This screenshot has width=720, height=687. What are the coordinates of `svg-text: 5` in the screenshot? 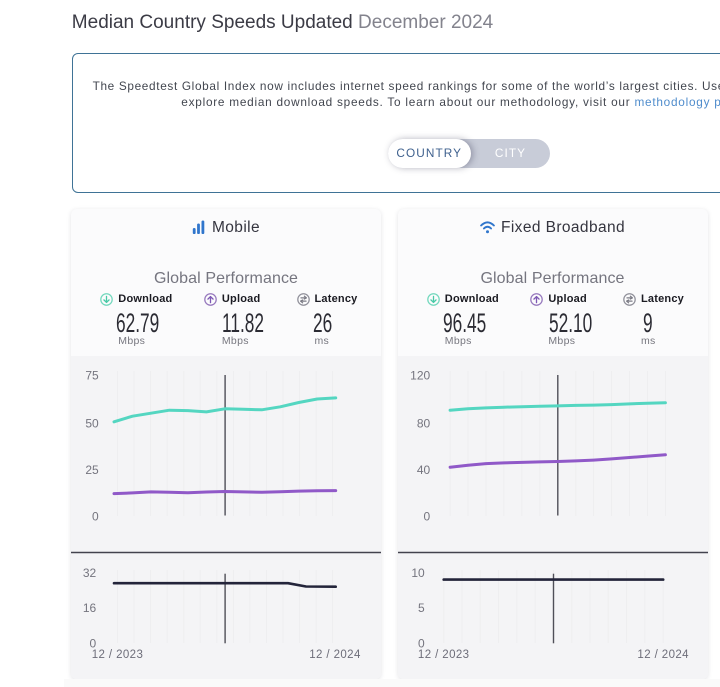 It's located at (421, 608).